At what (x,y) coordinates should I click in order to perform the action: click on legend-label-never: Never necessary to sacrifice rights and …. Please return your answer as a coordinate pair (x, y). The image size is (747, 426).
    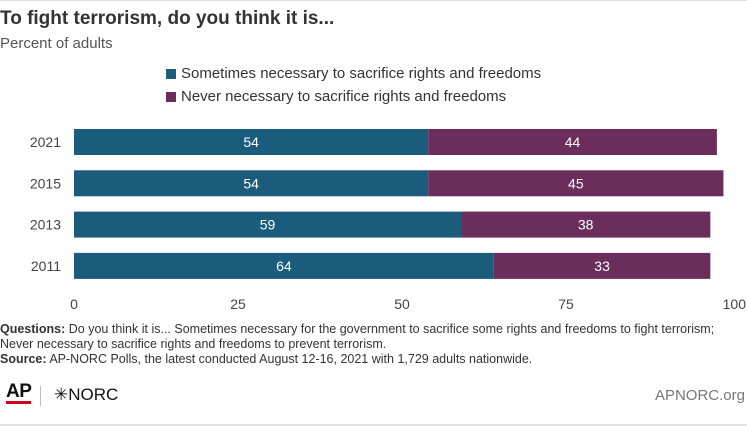
    Looking at the image, I should click on (344, 96).